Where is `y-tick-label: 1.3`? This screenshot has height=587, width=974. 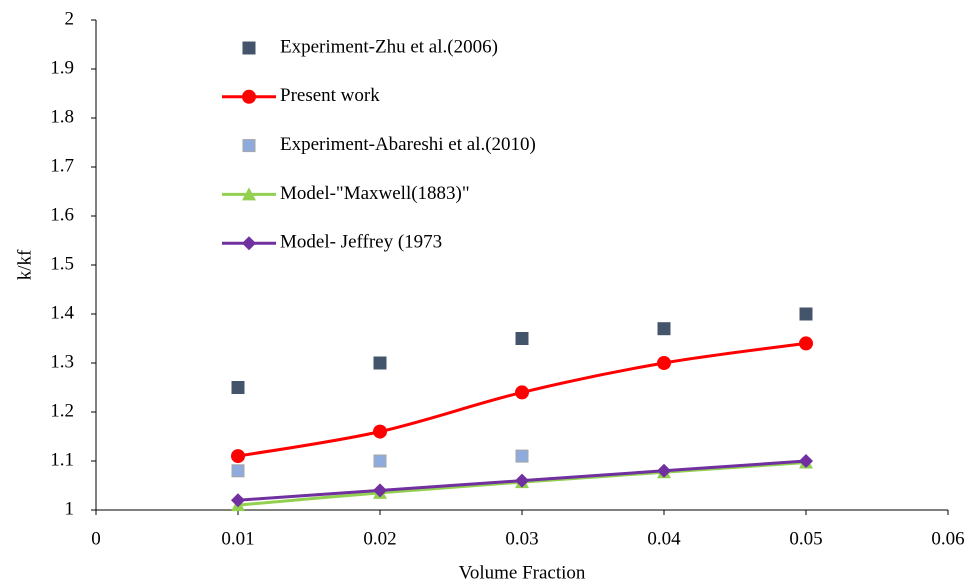
y-tick-label: 1.3 is located at coordinates (62, 361).